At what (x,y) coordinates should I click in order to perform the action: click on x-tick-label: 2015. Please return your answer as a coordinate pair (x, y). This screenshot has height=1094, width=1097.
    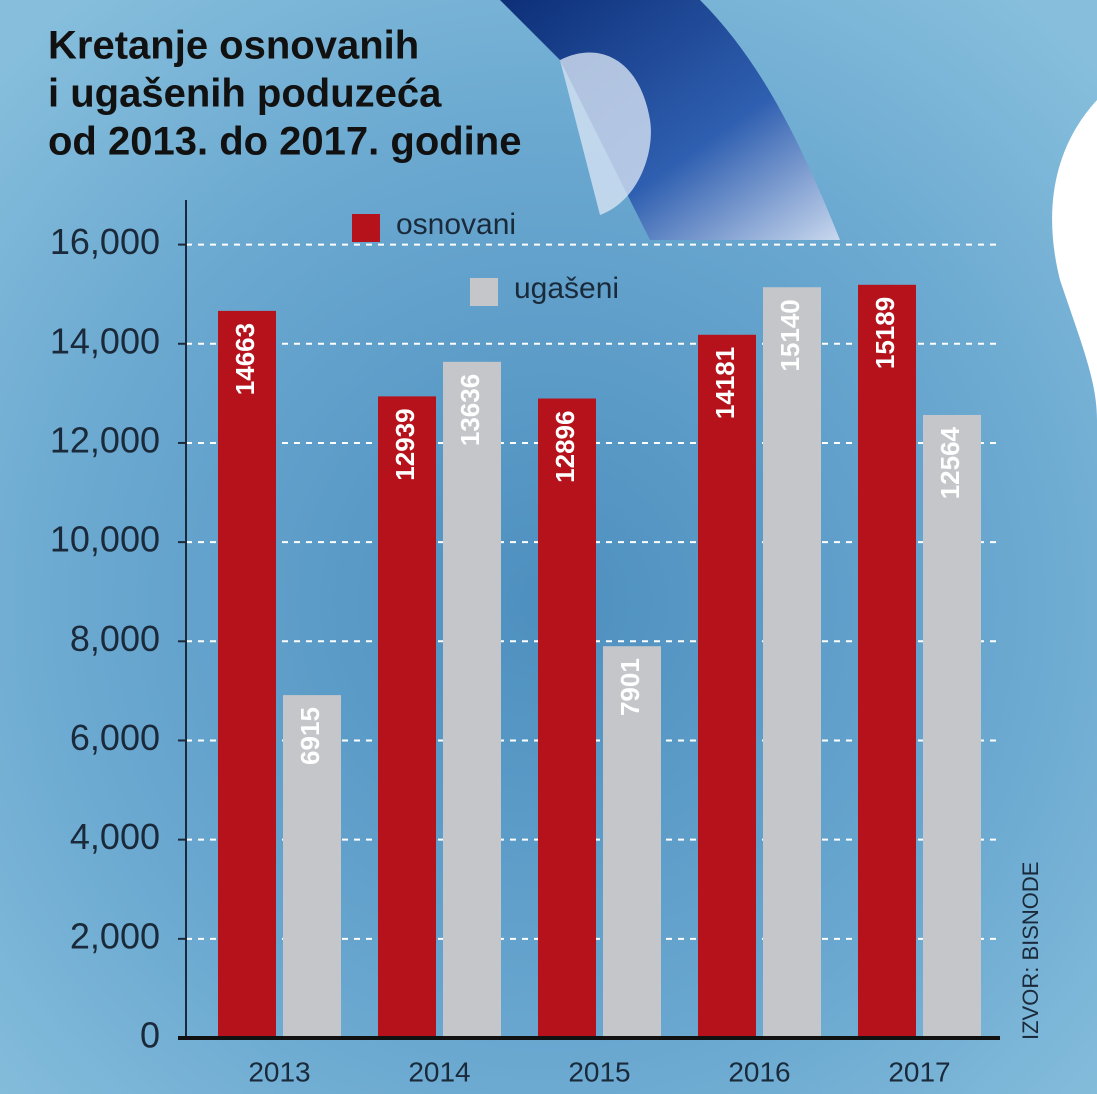
    Looking at the image, I should click on (599, 1071).